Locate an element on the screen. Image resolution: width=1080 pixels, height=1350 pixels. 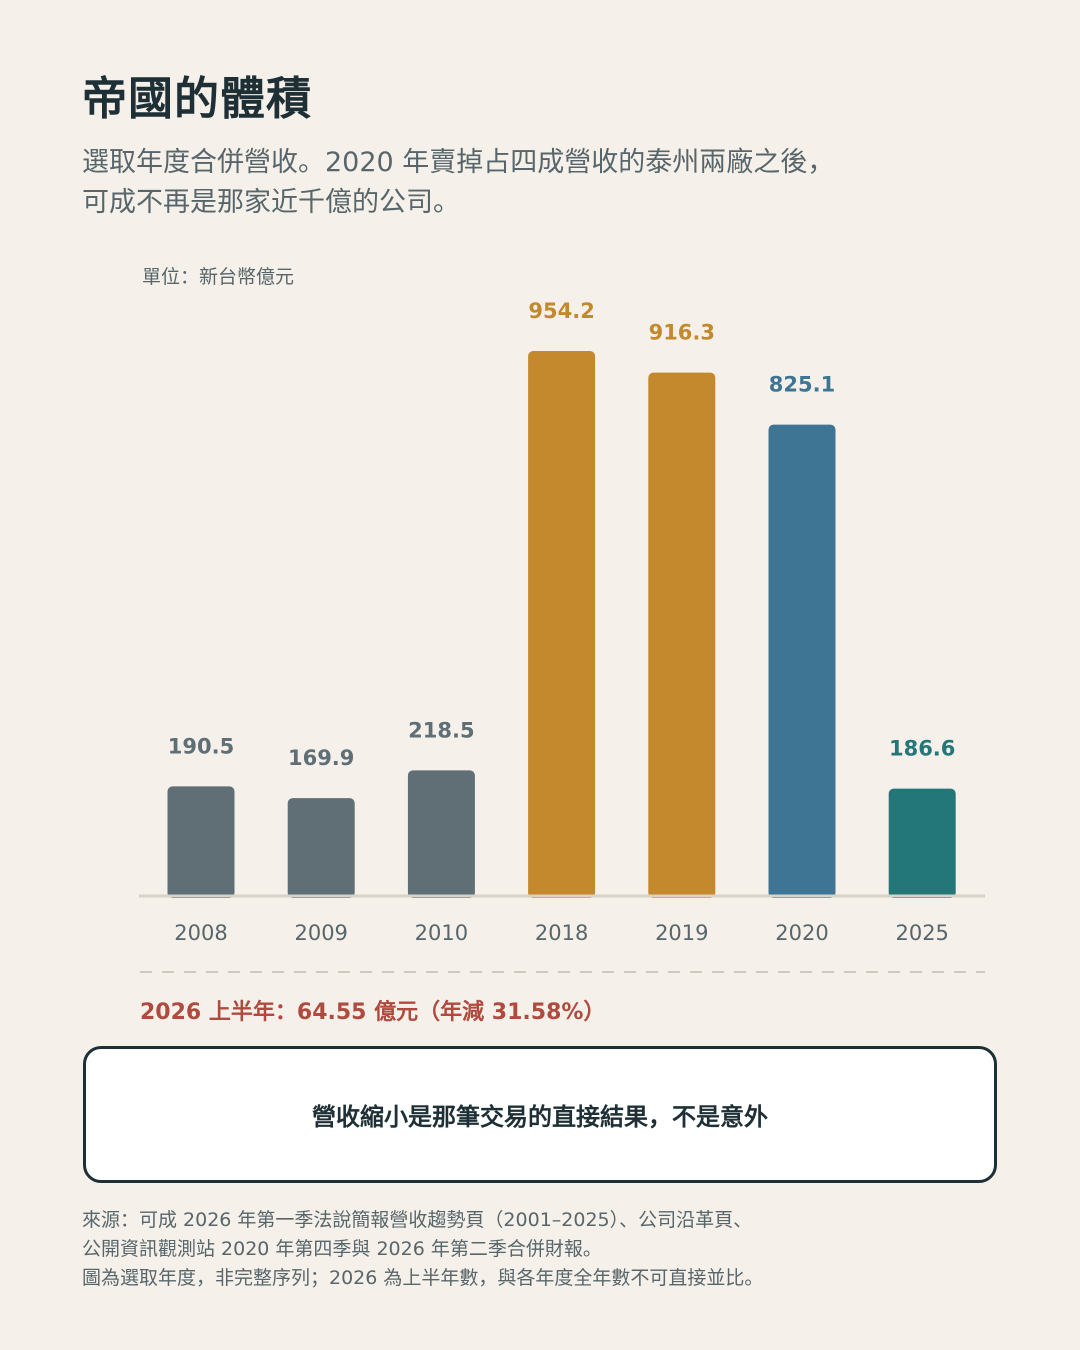
value-label-2018: 954.2 is located at coordinates (561, 311).